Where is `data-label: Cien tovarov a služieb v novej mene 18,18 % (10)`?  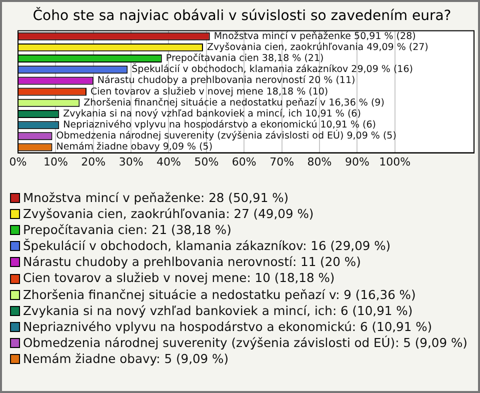 data-label: Cien tovarov a služieb v novej mene 18,18 % (10) is located at coordinates (209, 92).